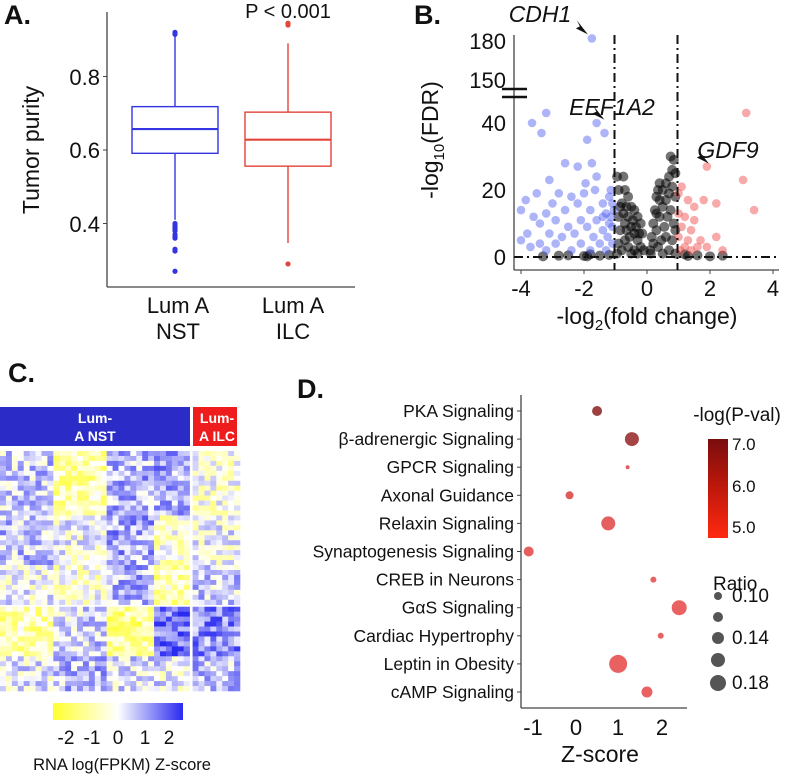 The image size is (796, 775). Describe the element at coordinates (744, 527) in the screenshot. I see `color-legend-tick: 5.0` at that location.